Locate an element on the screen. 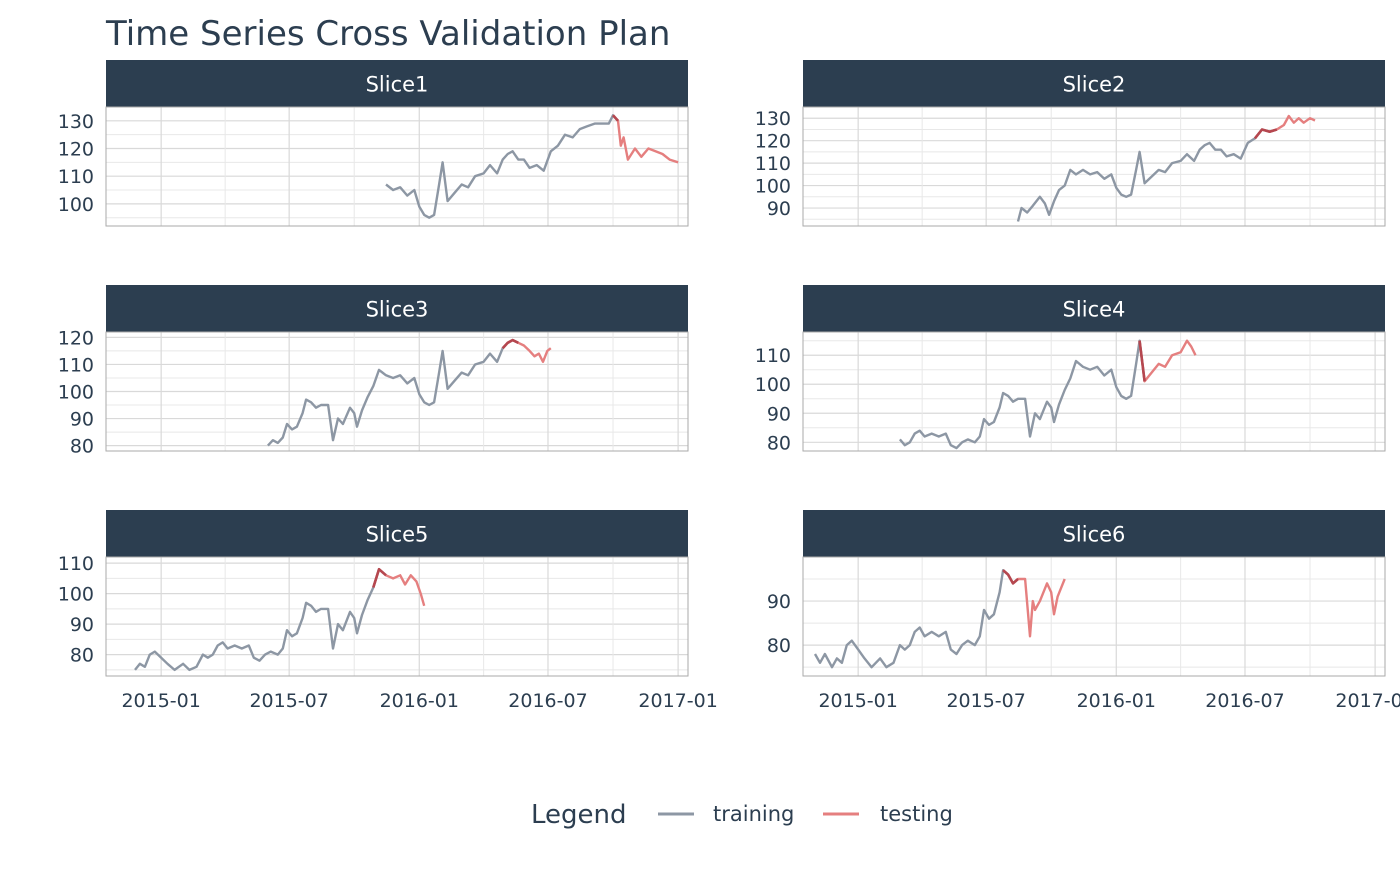  legend-label-testing: testing is located at coordinates (916, 814).